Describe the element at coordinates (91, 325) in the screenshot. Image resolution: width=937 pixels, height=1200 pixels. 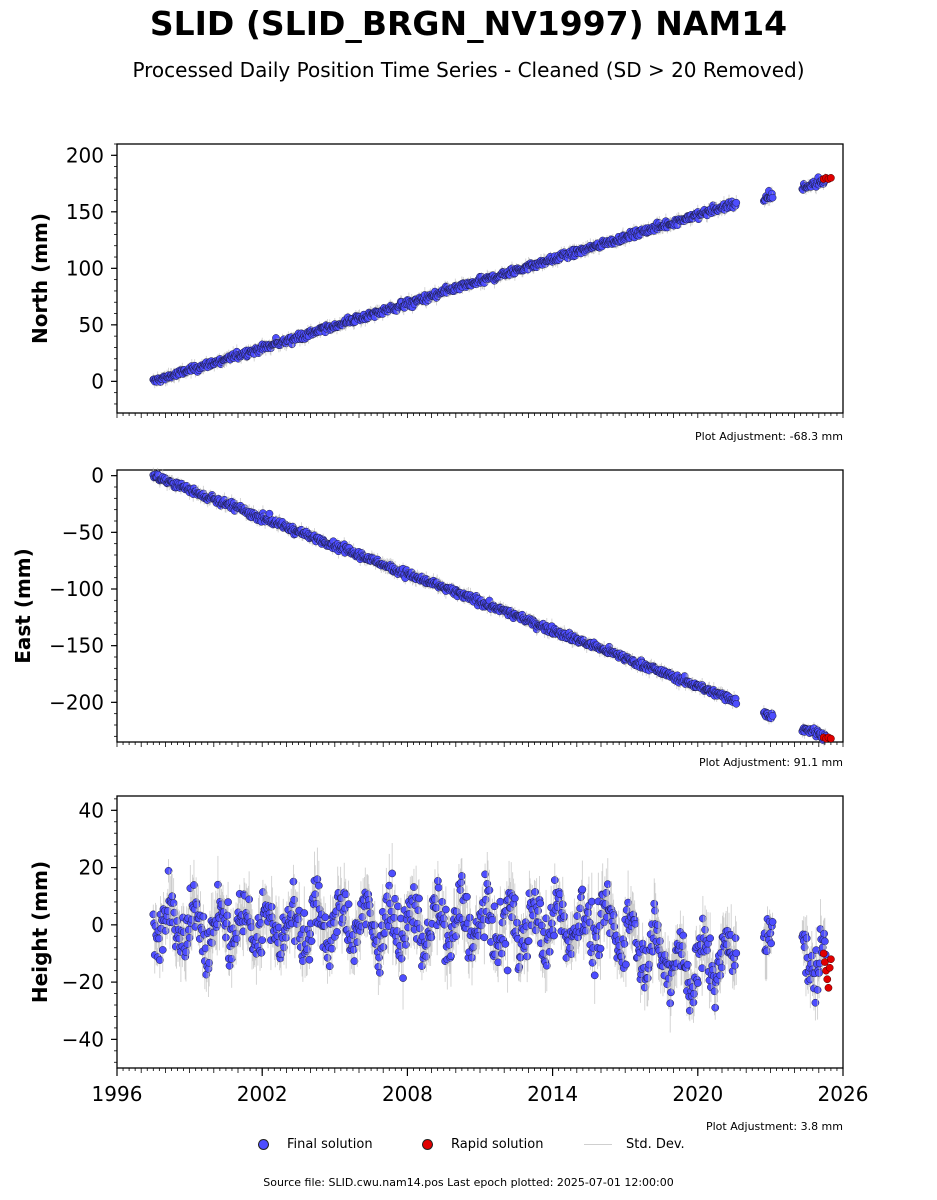
I see `y-tick-label: 50` at that location.